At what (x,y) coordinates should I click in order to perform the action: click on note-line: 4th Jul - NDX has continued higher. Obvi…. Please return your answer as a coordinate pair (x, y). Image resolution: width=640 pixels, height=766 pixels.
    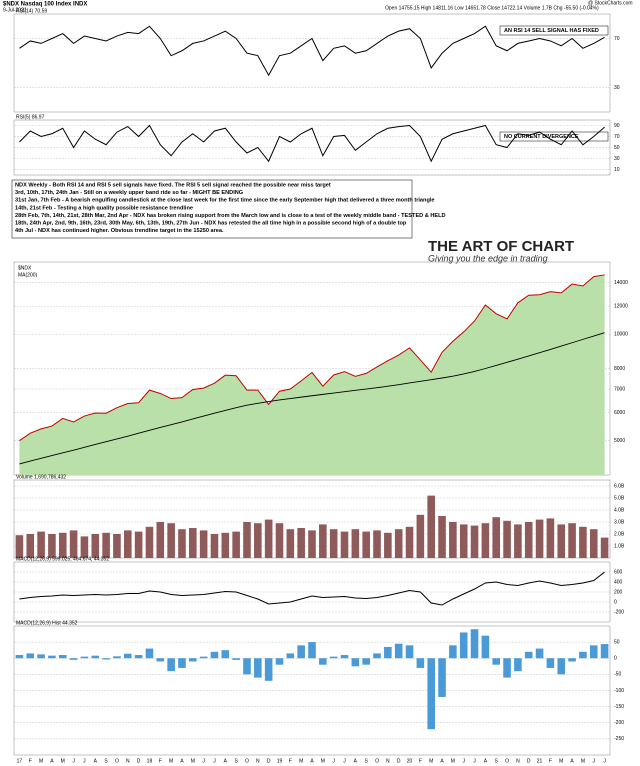
    Looking at the image, I should click on (119, 231).